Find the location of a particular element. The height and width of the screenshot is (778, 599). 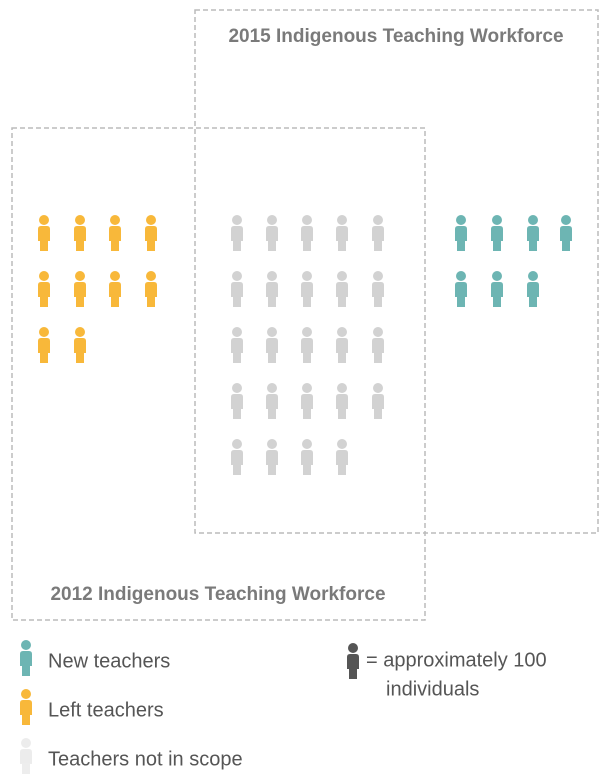

legend-label: New teachers is located at coordinates (109, 661).